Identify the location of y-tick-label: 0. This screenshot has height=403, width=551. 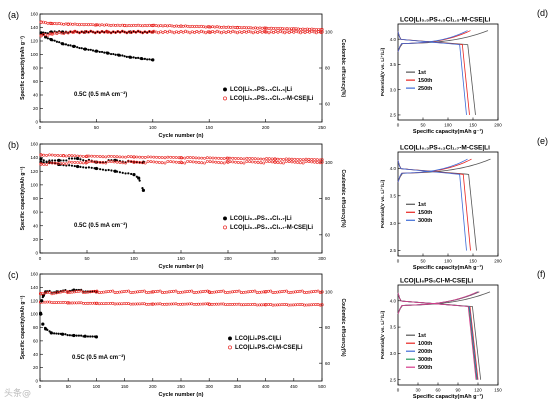
(36, 253).